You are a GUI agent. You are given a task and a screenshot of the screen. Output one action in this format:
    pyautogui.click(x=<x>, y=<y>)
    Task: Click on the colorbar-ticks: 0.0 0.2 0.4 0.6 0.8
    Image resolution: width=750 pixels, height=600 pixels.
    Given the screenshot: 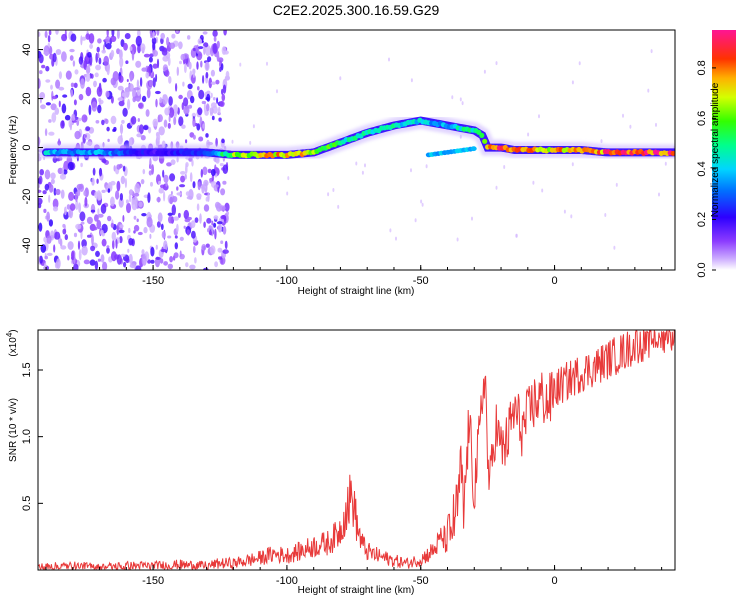 What is the action you would take?
    pyautogui.click(x=706, y=169)
    